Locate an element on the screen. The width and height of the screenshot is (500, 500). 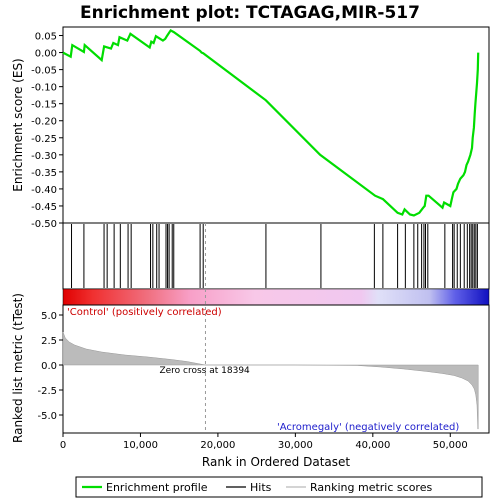
legend-label: Hits is located at coordinates (261, 487).